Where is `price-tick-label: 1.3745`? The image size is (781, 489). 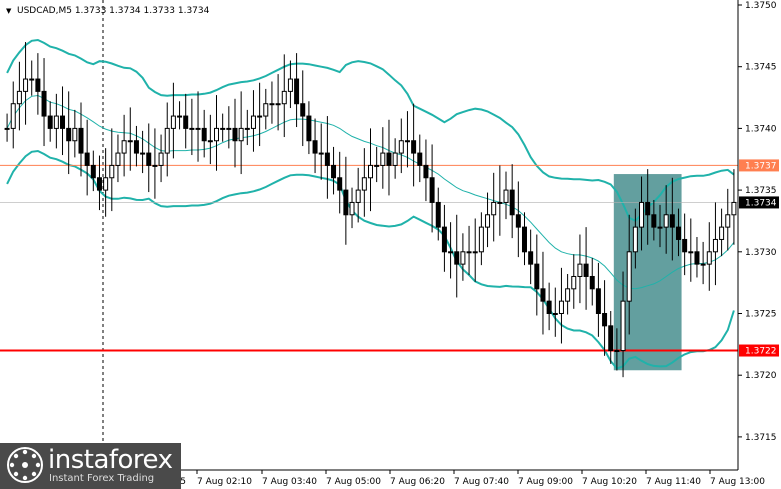 price-tick-label: 1.3745 is located at coordinates (761, 68).